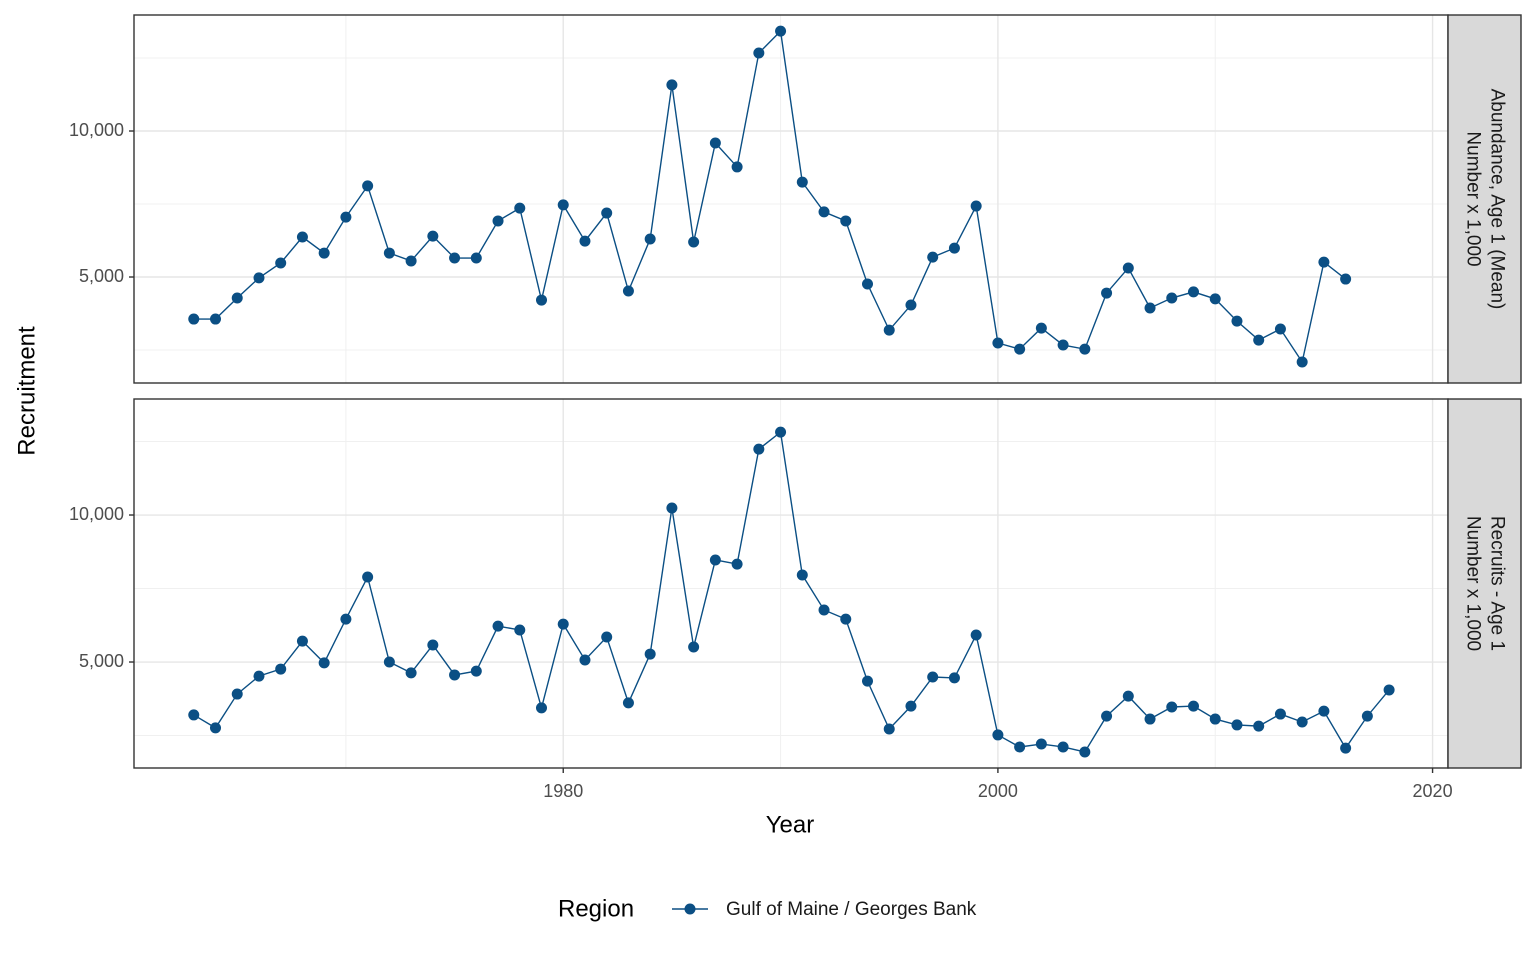 This screenshot has height=960, width=1536. What do you see at coordinates (790, 824) in the screenshot?
I see `x-axis-title: Year` at bounding box center [790, 824].